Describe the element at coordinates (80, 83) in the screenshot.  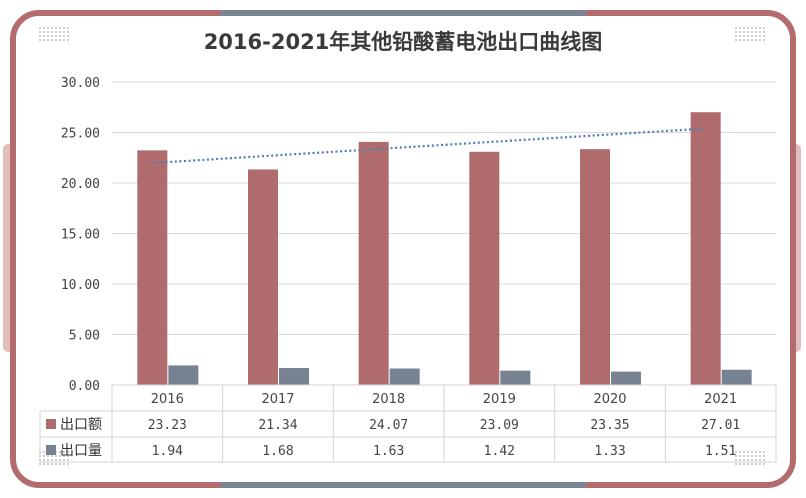
I see `y-tick-label: 30.00` at that location.